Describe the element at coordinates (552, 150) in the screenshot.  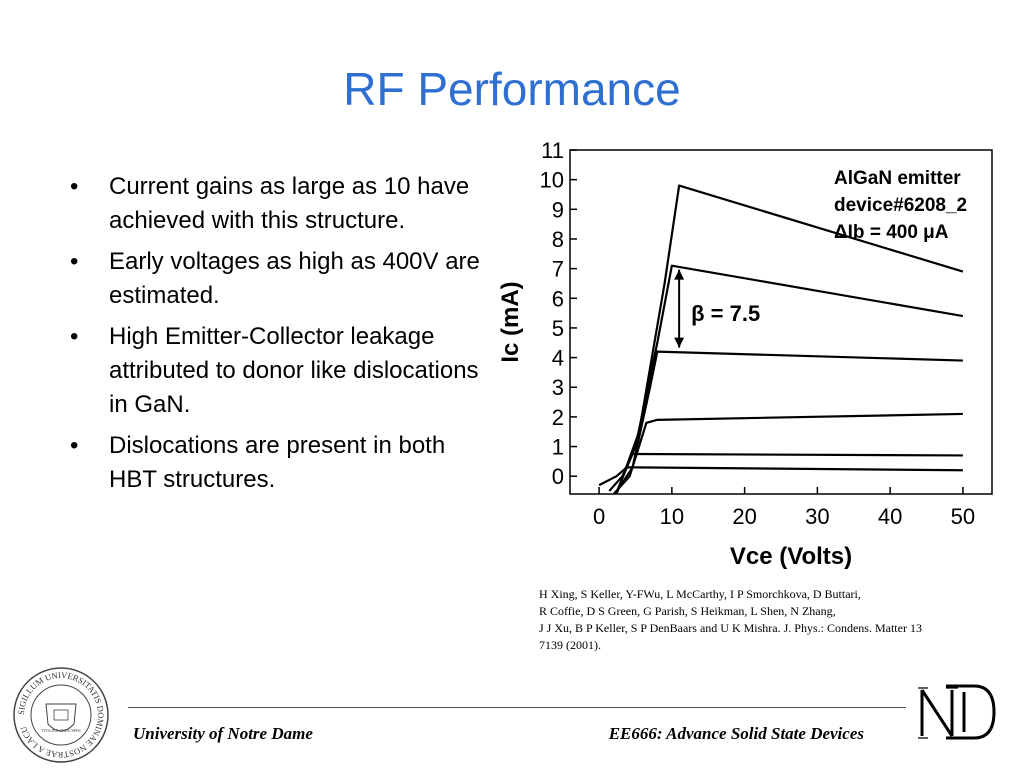
I see `y-tick-label: 11` at that location.